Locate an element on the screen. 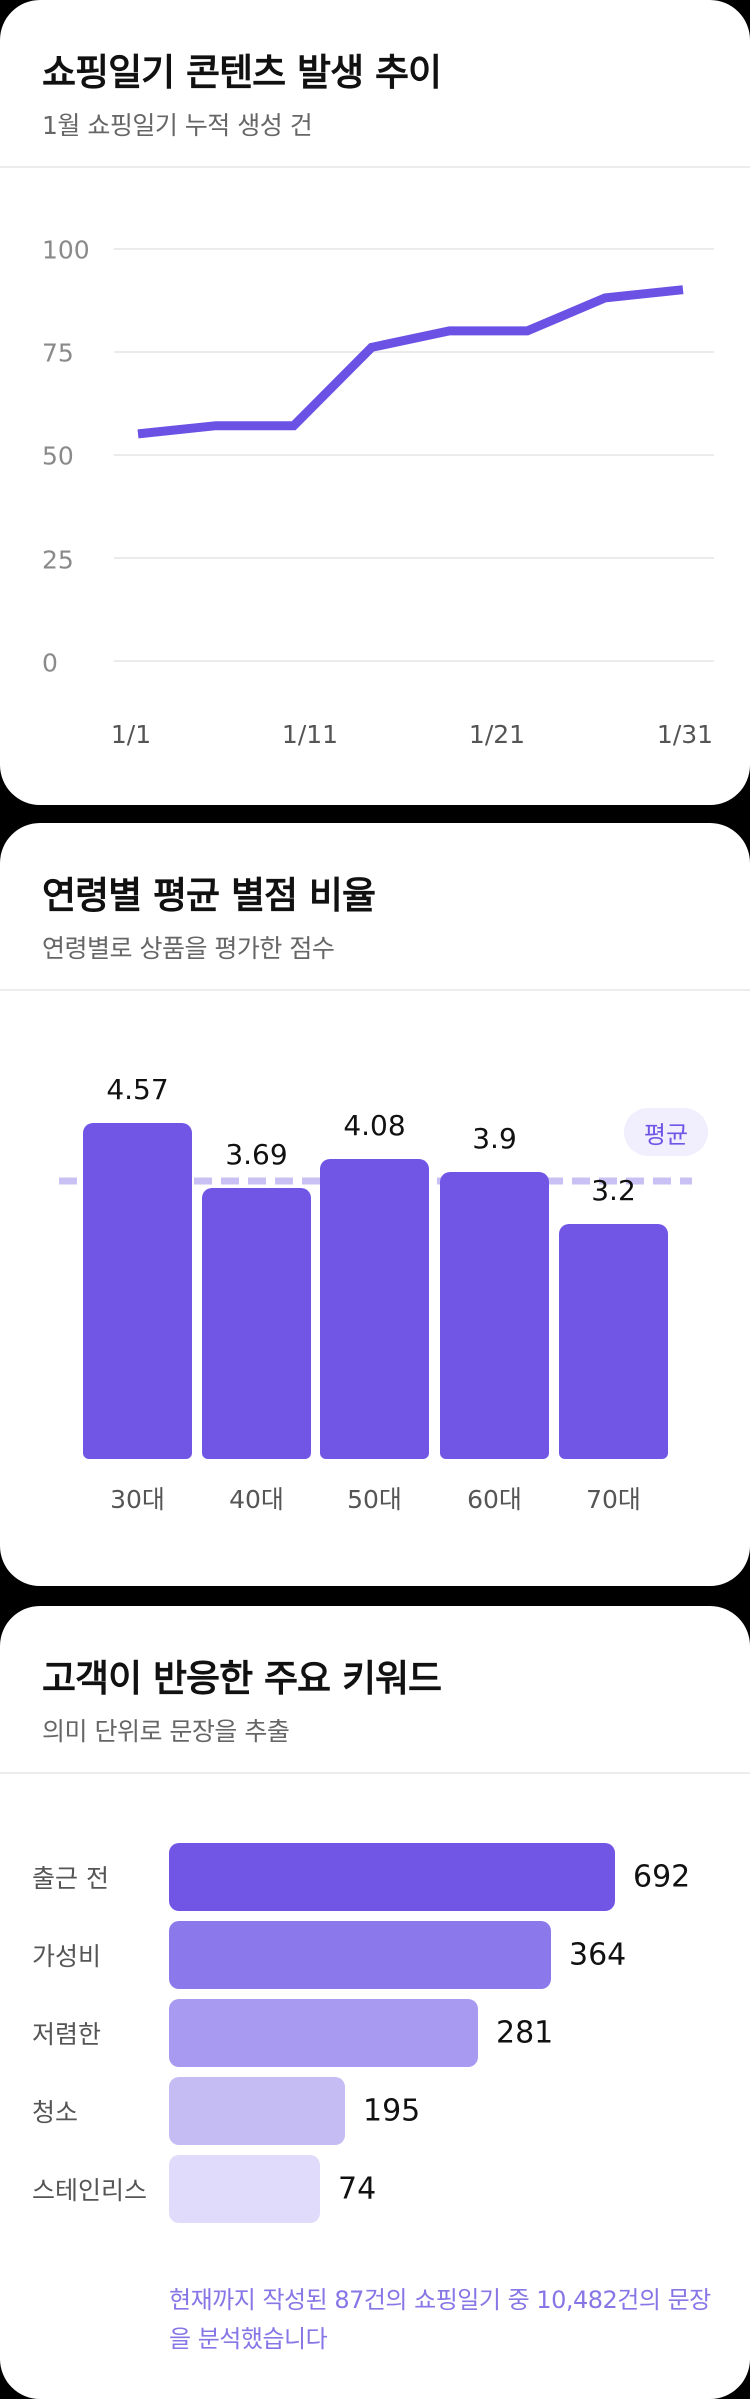 Image resolution: width=750 pixels, height=2399 pixels. keyword-count: 195 is located at coordinates (392, 2111).